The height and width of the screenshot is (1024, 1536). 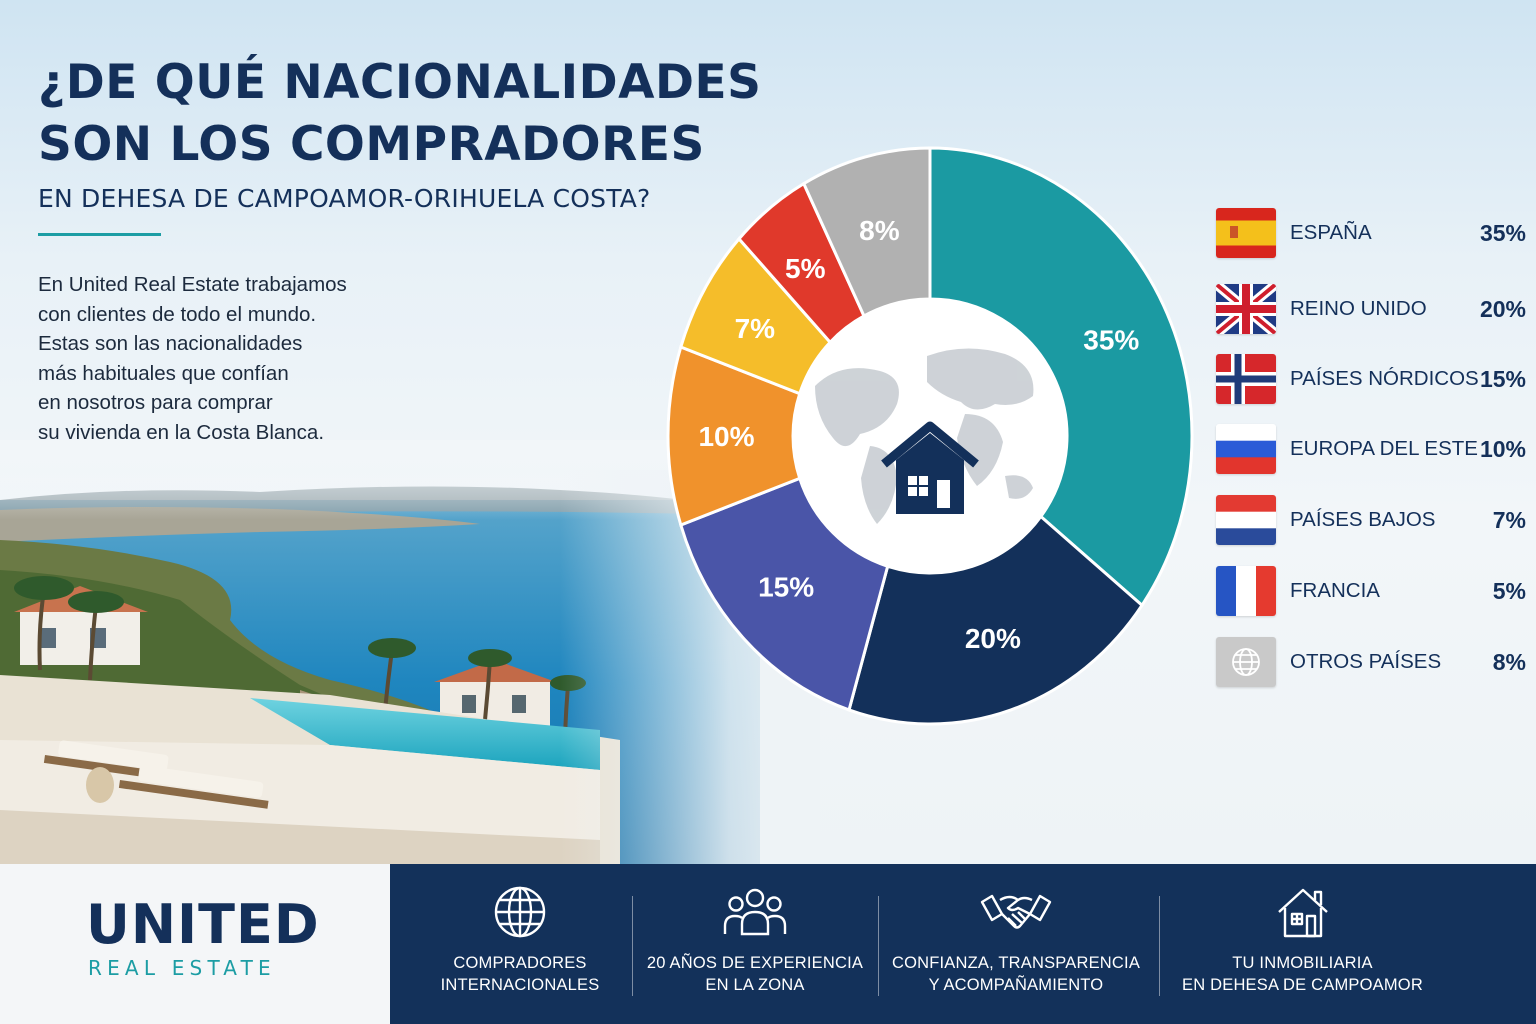 What do you see at coordinates (400, 82) in the screenshot?
I see `title-line-1: ¿DE QUÉ NACIONALIDADES` at bounding box center [400, 82].